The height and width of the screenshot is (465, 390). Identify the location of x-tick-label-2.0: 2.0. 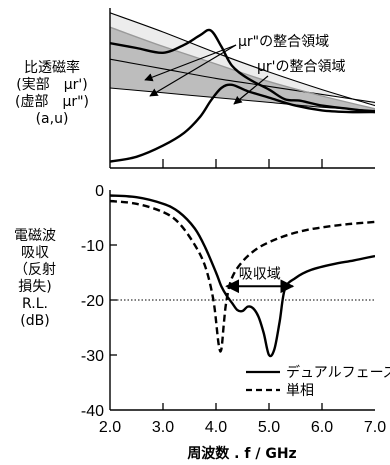
(110, 427).